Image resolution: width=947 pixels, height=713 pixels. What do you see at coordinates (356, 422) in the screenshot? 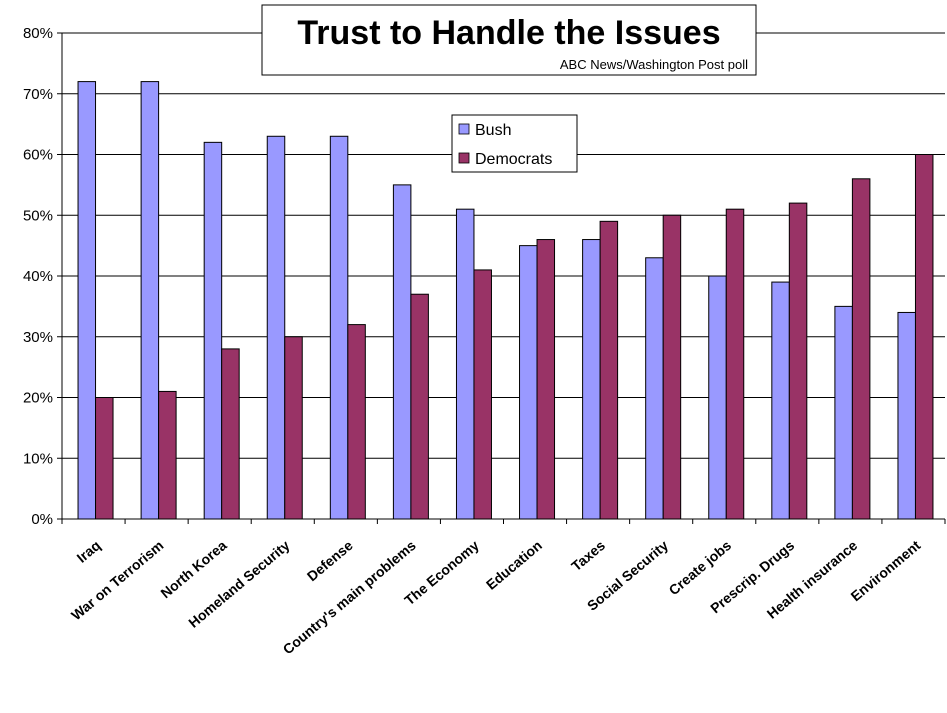
I see `bar-democrats-defense` at bounding box center [356, 422].